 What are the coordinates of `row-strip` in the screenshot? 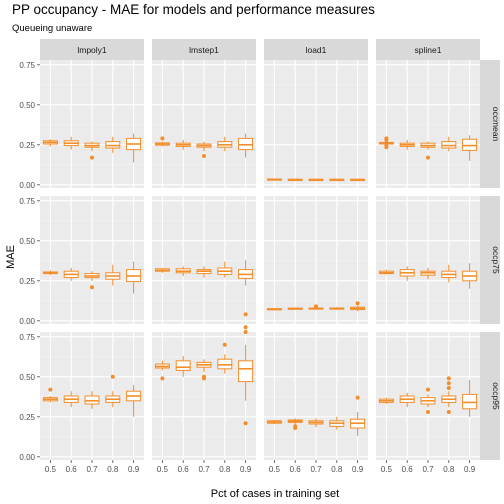 It's located at (490, 124).